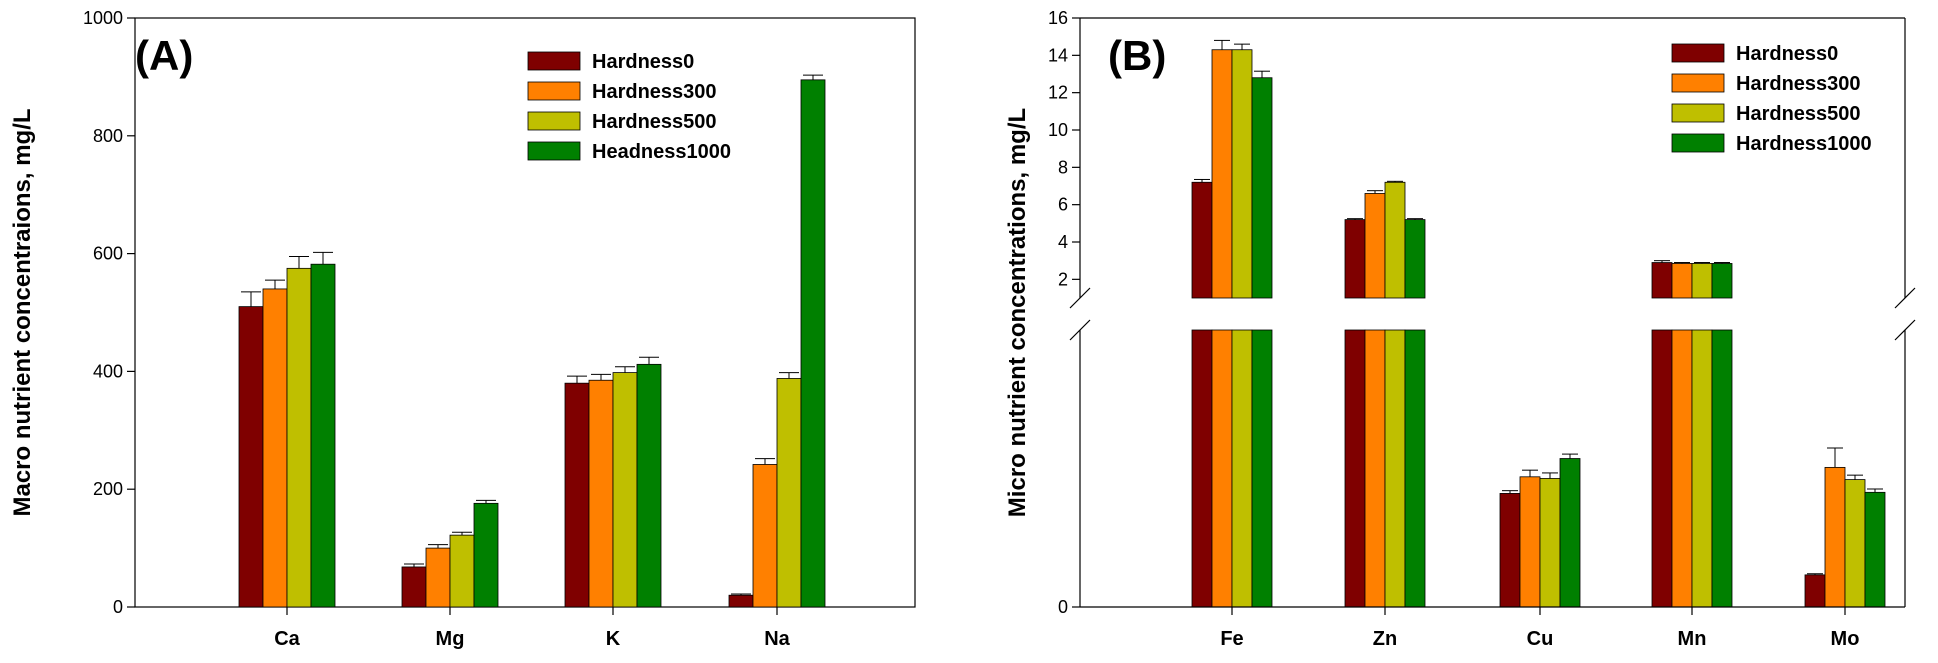 The image size is (1938, 663). What do you see at coordinates (1063, 607) in the screenshot?
I see `panel-b-ytick-label: 0` at bounding box center [1063, 607].